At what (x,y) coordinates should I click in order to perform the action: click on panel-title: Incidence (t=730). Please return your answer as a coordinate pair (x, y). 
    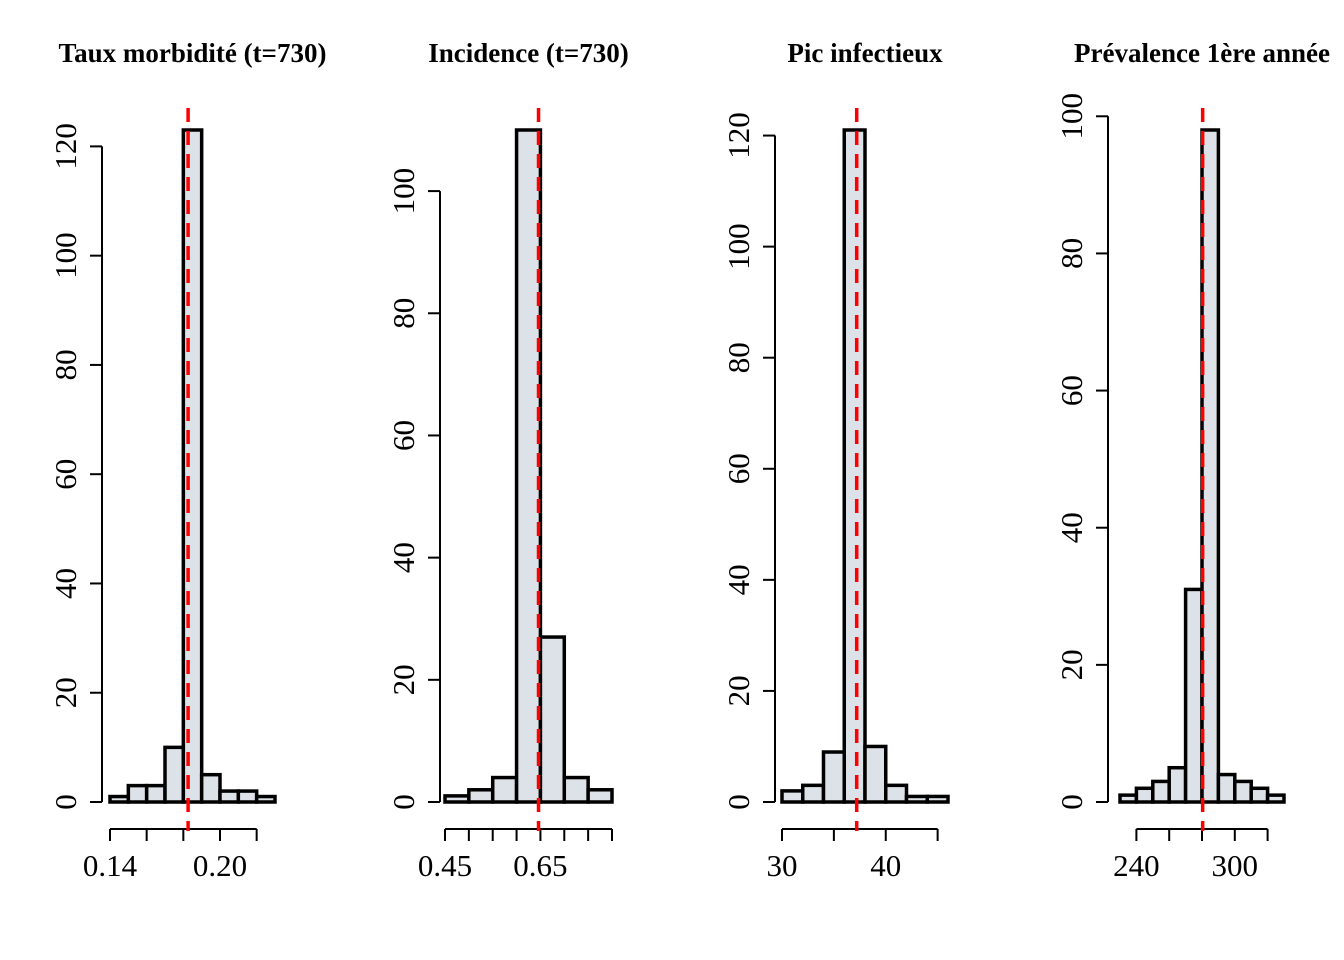
    Looking at the image, I should click on (528, 53).